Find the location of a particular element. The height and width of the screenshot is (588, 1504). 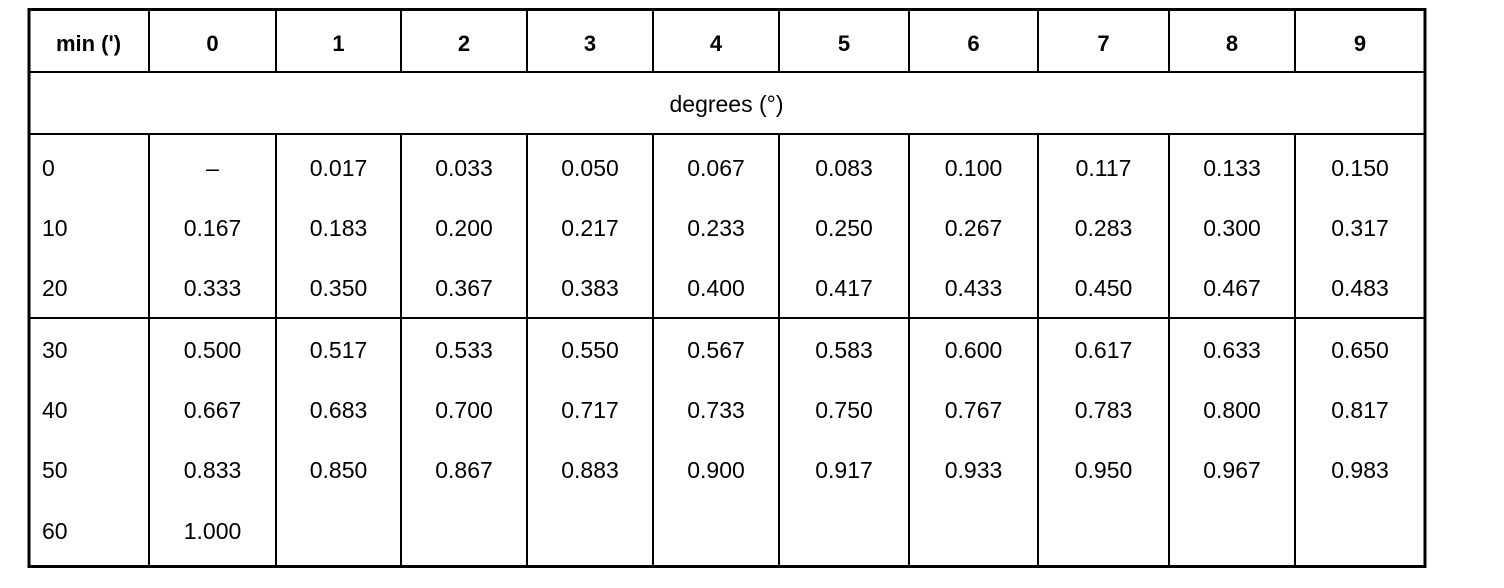

cell: 0.183 is located at coordinates (339, 228).